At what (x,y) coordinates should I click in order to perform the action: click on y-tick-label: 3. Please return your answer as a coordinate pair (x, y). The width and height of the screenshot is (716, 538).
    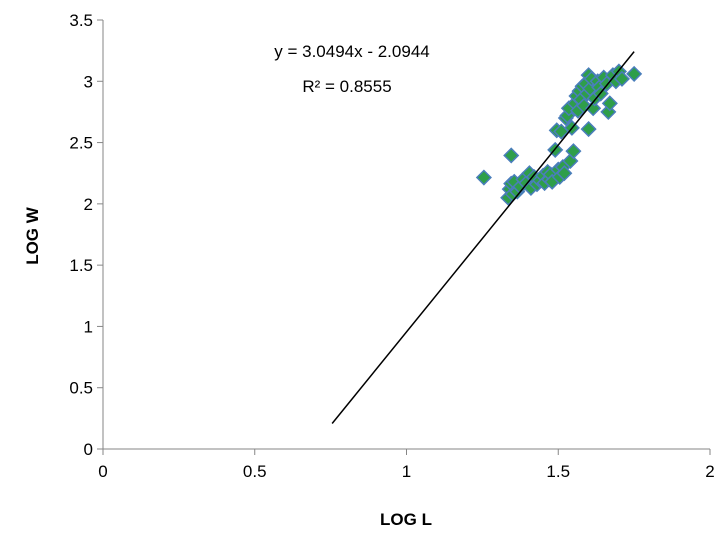
    Looking at the image, I should click on (88, 81).